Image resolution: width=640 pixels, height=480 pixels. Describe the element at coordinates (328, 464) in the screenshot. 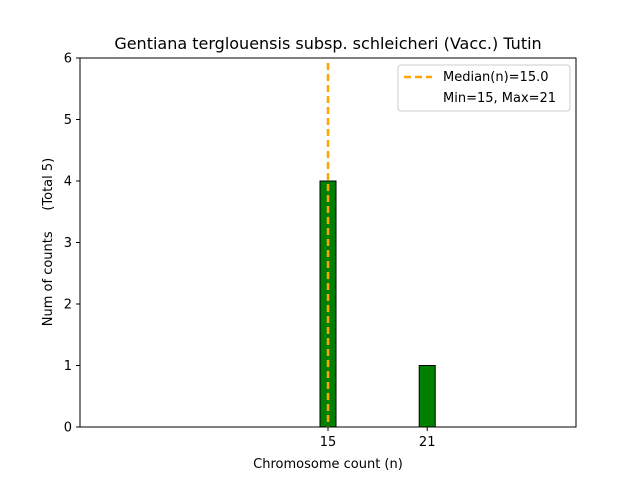

I see `x-axis-label: Chromosome count (n)` at that location.